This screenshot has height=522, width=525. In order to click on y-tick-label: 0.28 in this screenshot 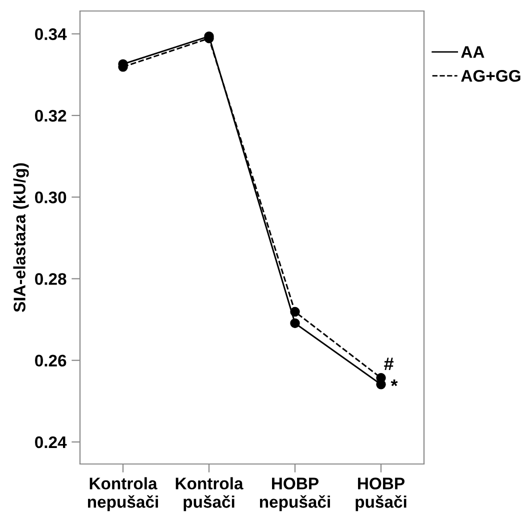, I will do `click(50, 279)`.